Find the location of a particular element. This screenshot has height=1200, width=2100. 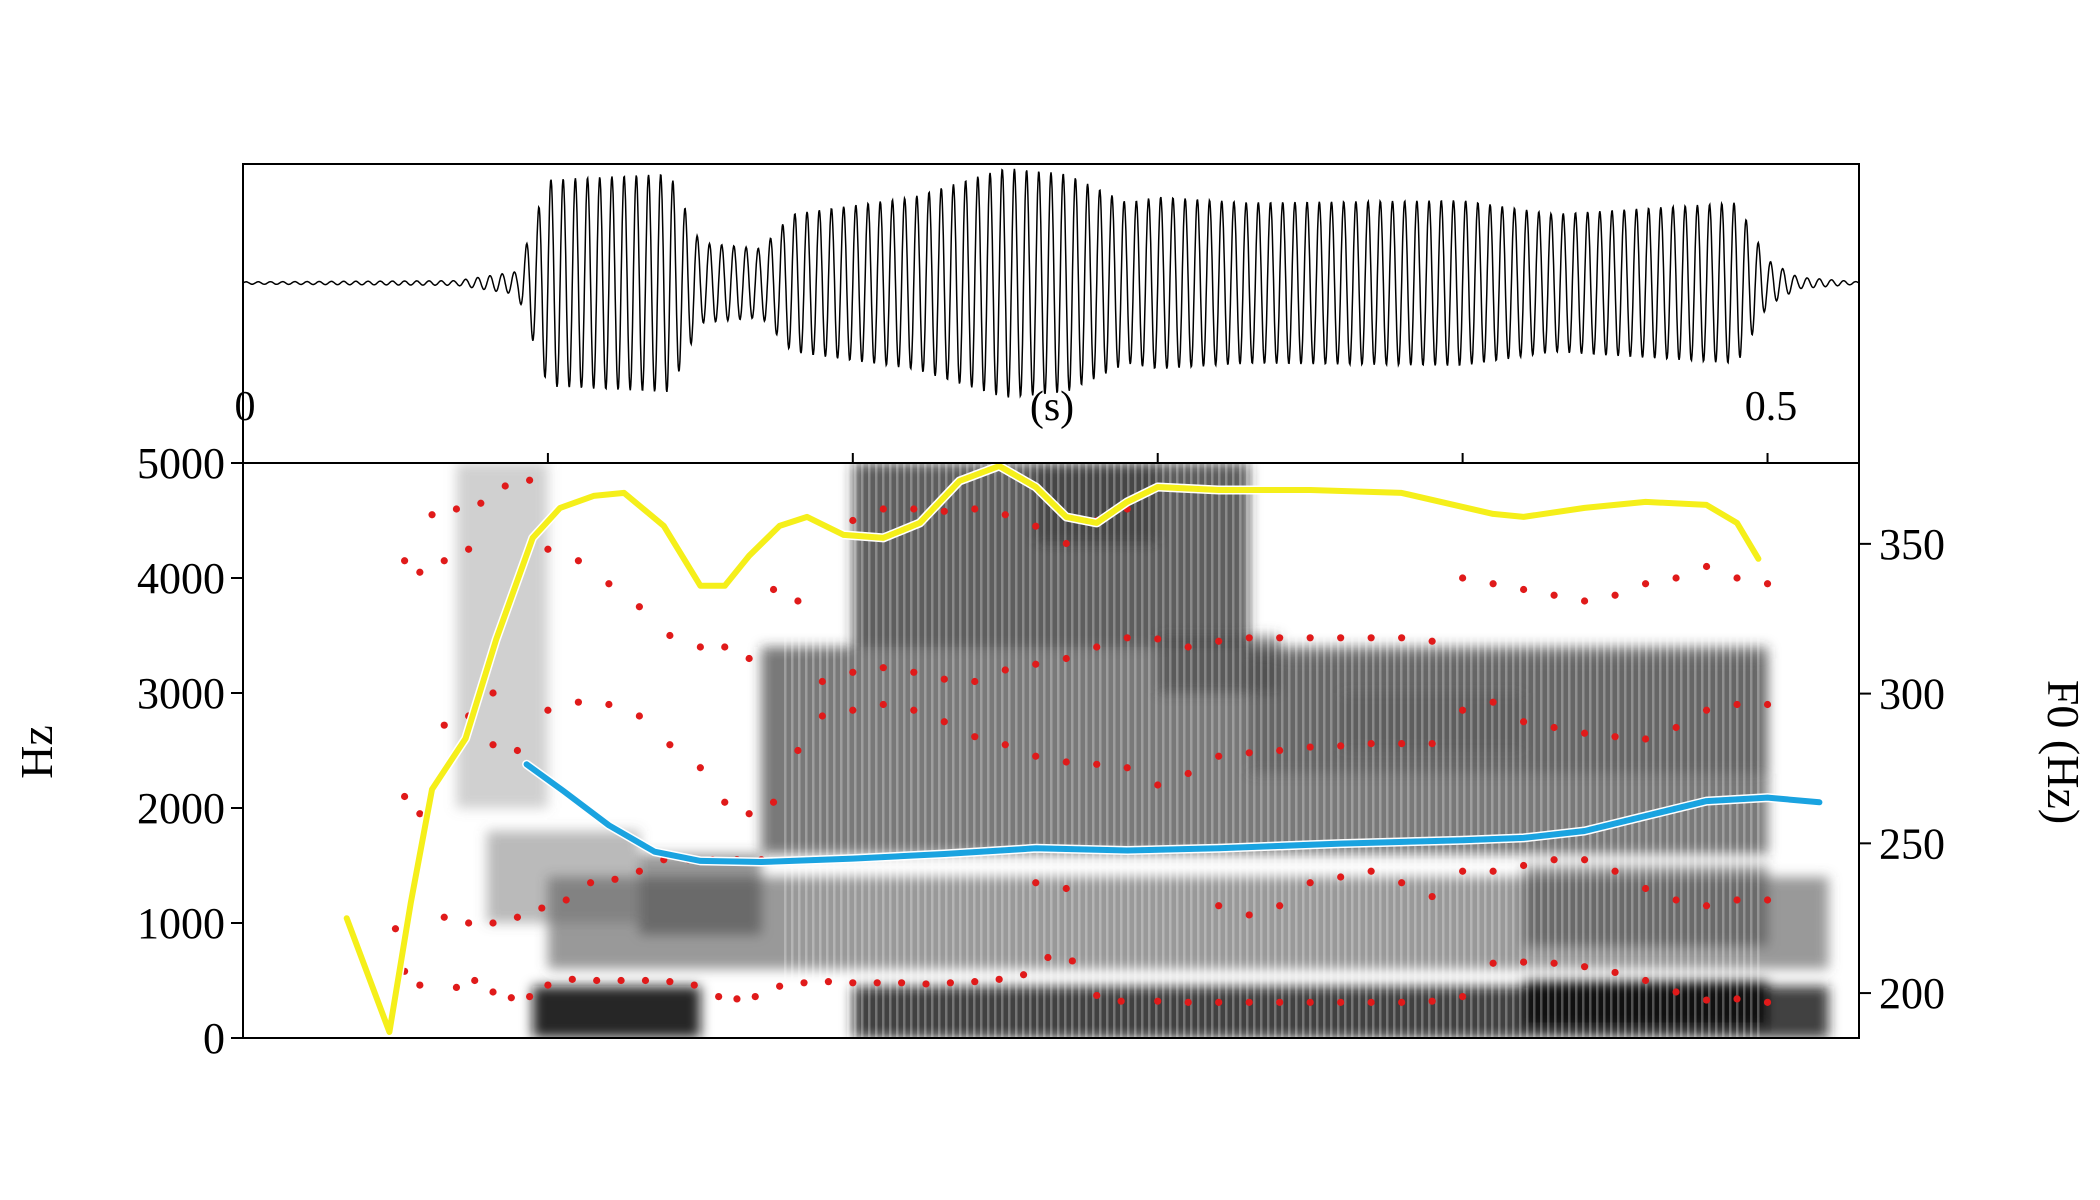

left-y-tick-label: 4000 is located at coordinates (181, 578).